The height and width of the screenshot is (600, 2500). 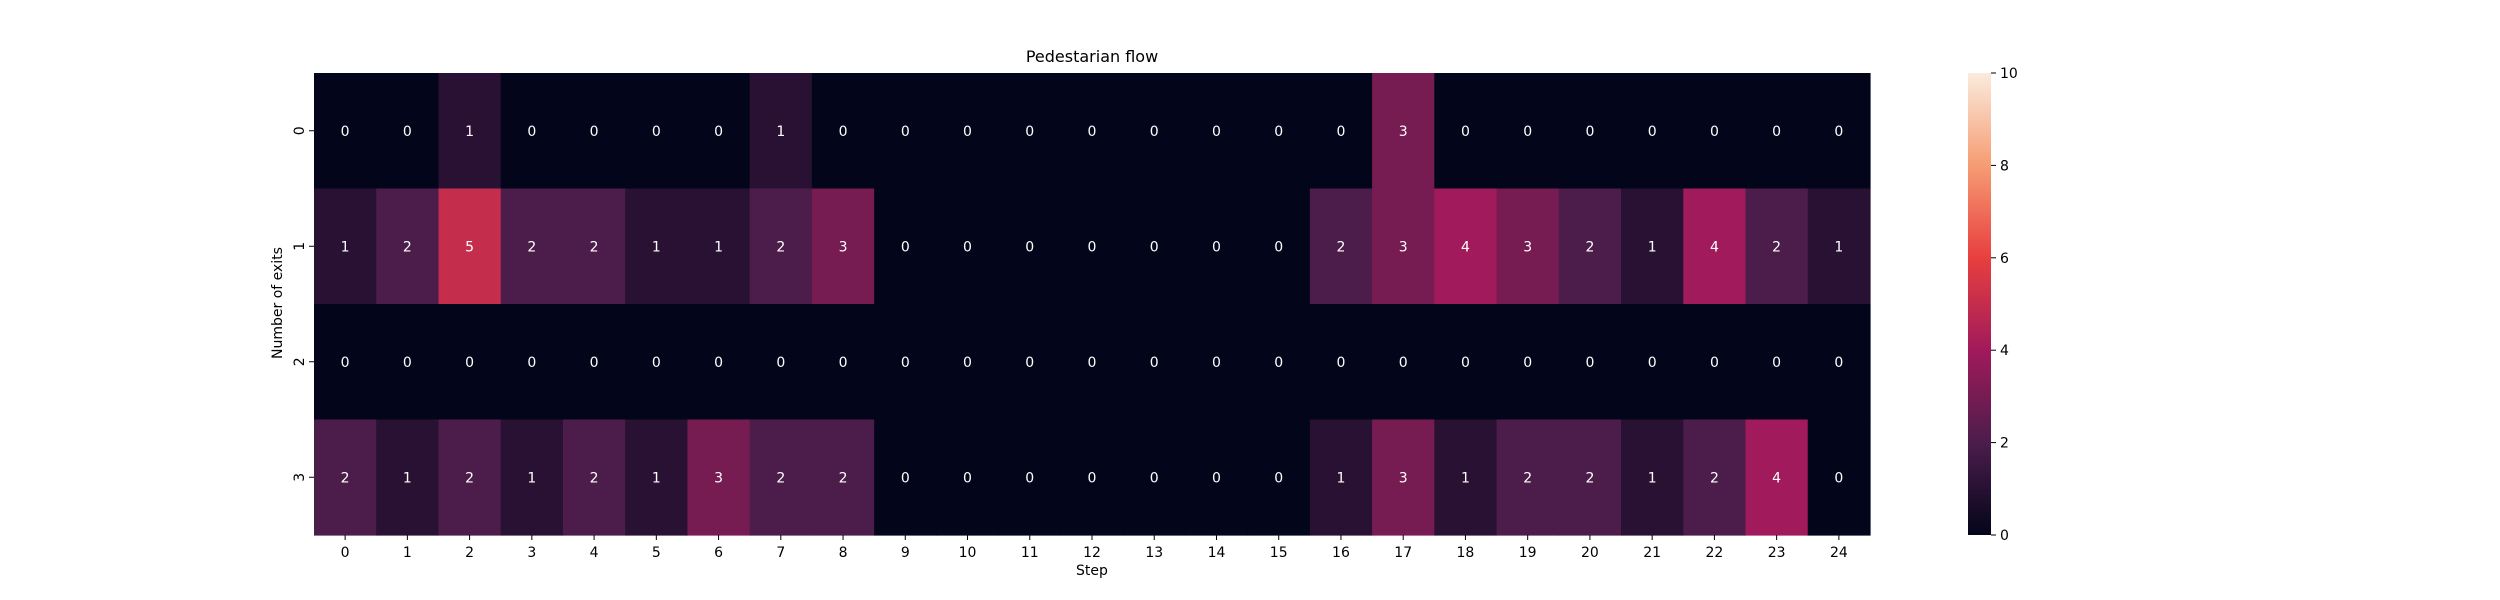 I want to click on colorbar-tick-label: 0, so click(x=2004, y=536).